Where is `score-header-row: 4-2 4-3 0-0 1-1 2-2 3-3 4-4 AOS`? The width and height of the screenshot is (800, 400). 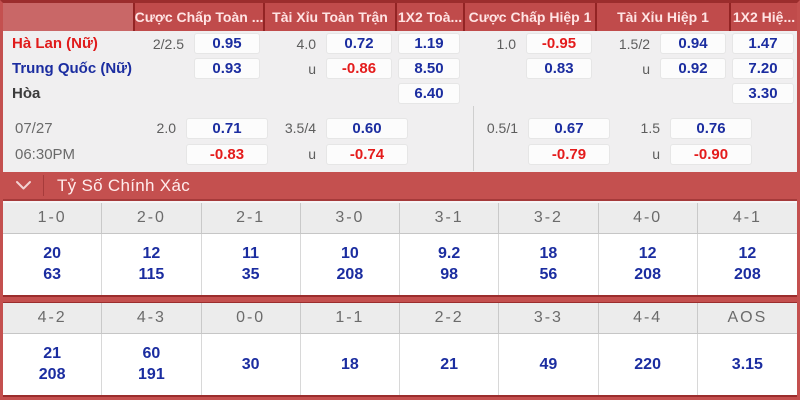 score-header-row: 4-2 4-3 0-0 1-1 2-2 3-3 4-4 AOS is located at coordinates (400, 318).